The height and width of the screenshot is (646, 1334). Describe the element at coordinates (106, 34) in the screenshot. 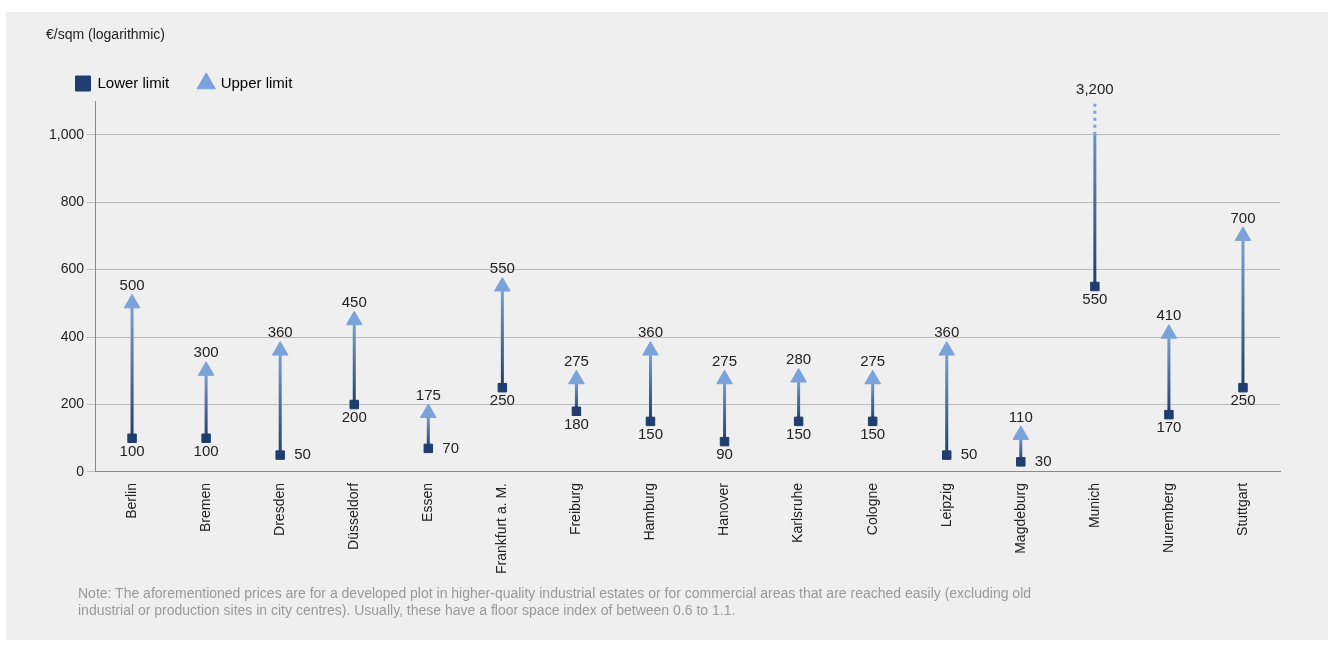

I see `y-axis-title: €/sqm (logarithmic)` at that location.